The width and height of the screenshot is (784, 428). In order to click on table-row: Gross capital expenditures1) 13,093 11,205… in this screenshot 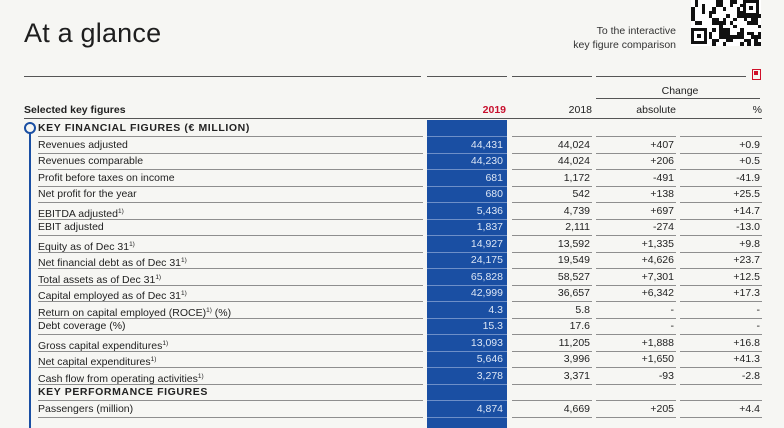, I will do `click(392, 343)`.